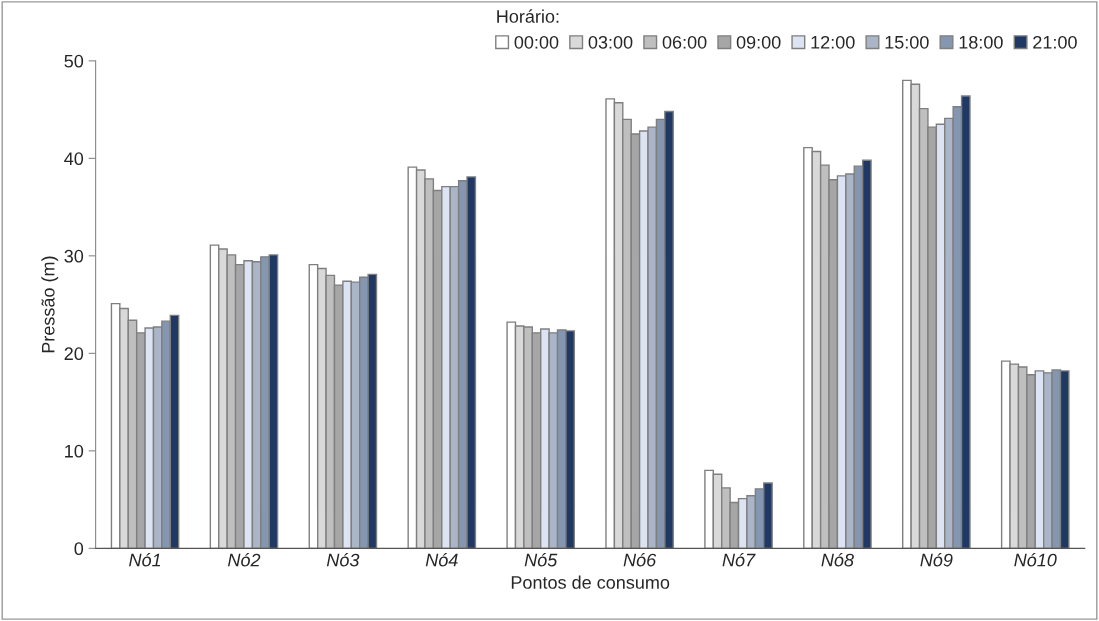 This screenshot has width=1099, height=621. What do you see at coordinates (1055, 42) in the screenshot?
I see `legend-label: 21:00` at bounding box center [1055, 42].